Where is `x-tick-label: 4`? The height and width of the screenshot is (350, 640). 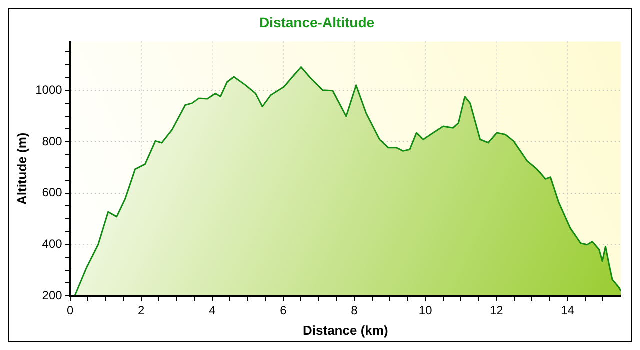 x-tick-label: 4 is located at coordinates (212, 311).